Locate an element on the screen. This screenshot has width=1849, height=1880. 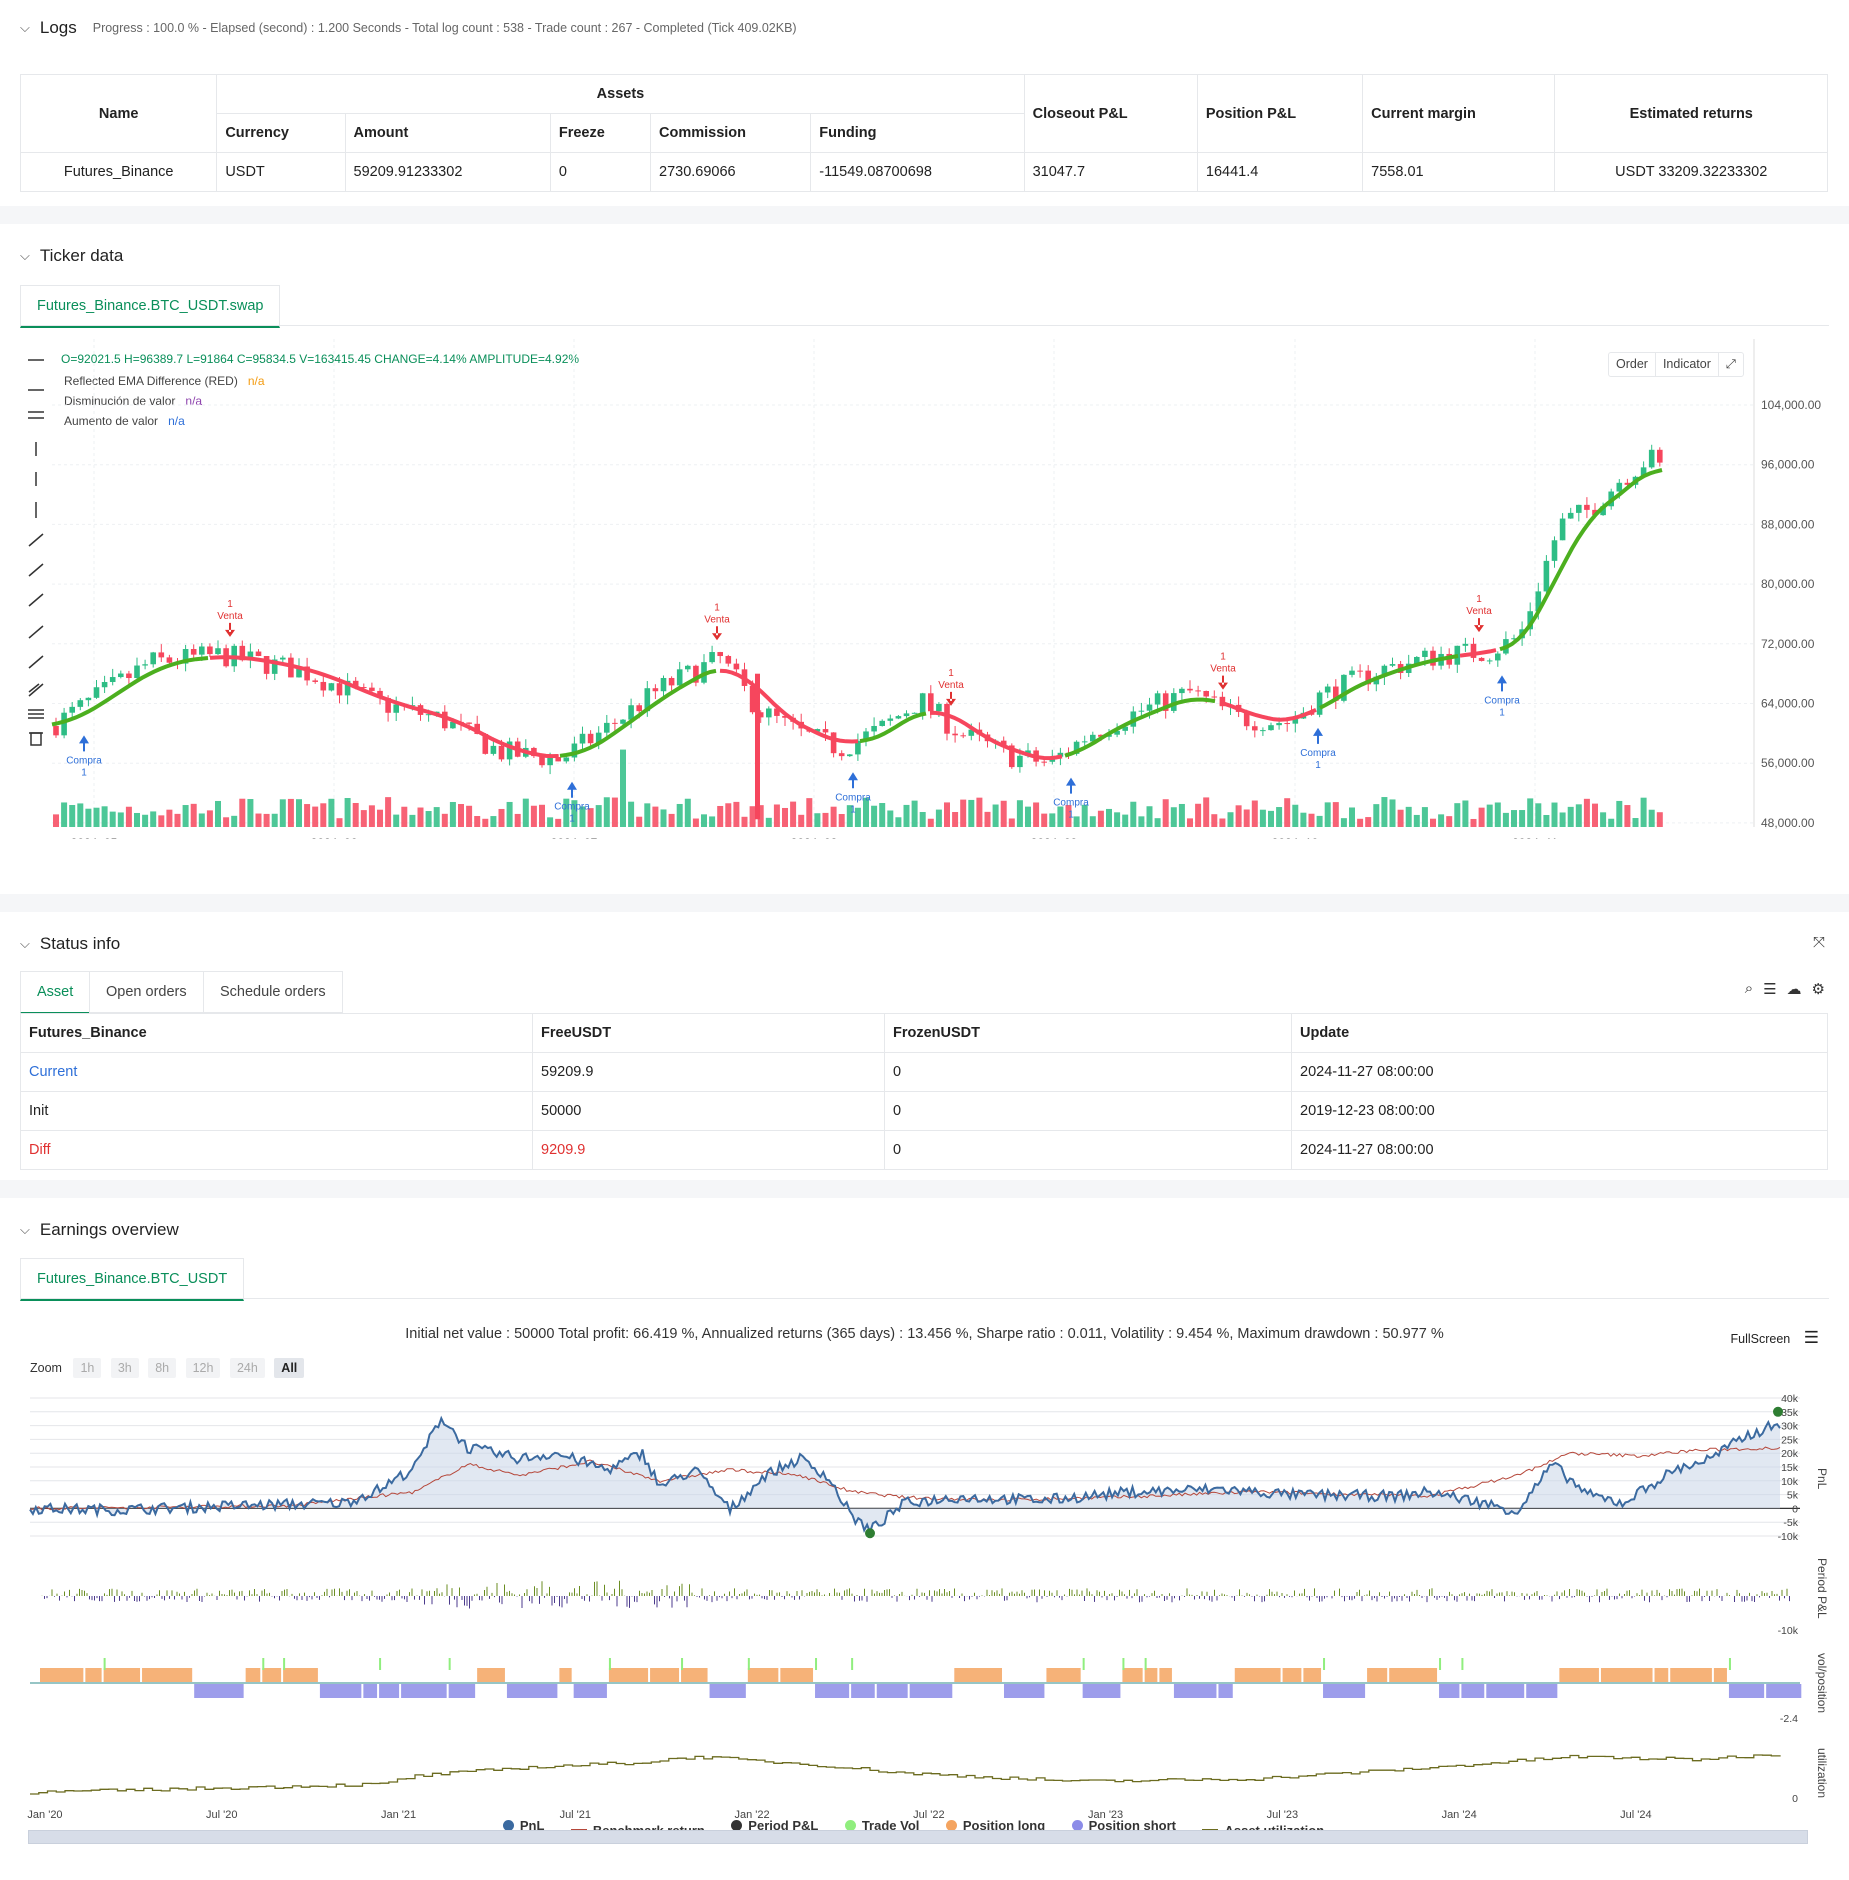
zoom-3h: 3h is located at coordinates (124, 1368).